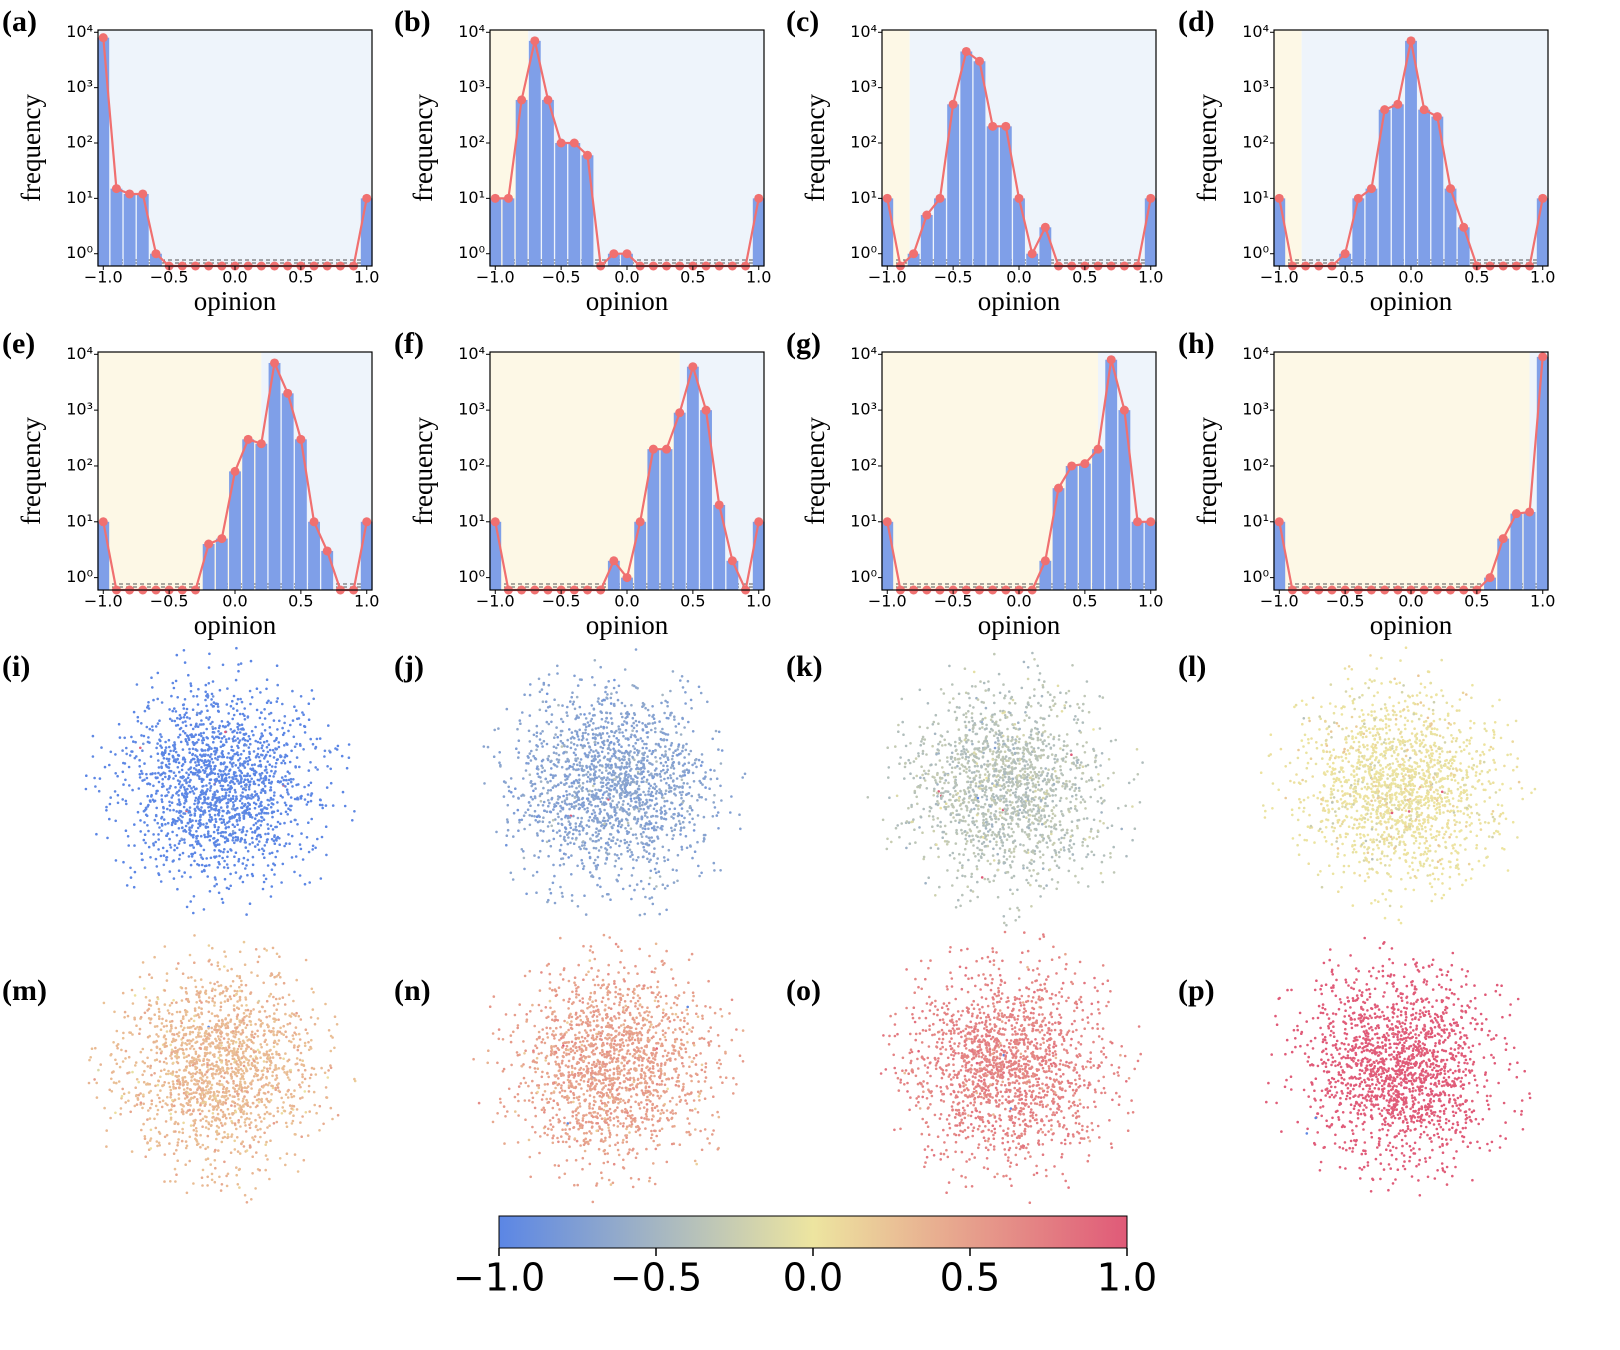 The height and width of the screenshot is (1350, 1620). I want to click on y-tick-label: 10², so click(79, 464).